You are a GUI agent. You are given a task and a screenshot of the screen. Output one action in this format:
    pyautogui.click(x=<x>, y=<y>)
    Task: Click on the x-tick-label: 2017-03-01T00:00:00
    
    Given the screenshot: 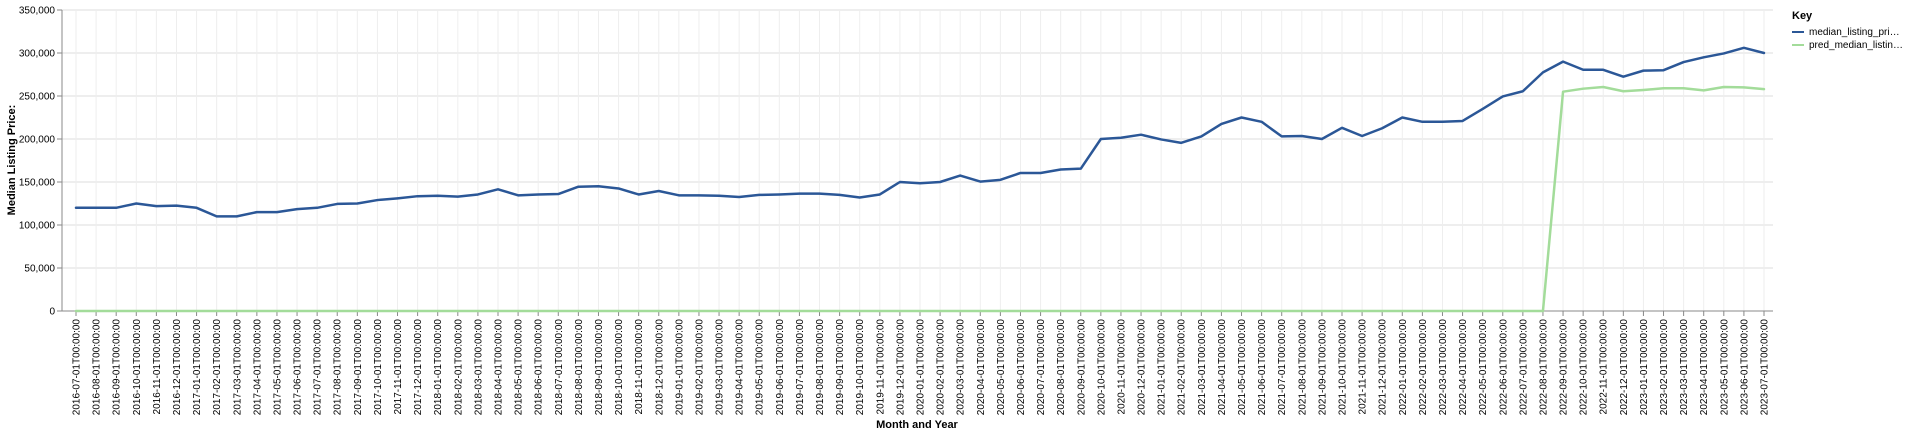 What is the action you would take?
    pyautogui.click(x=237, y=367)
    